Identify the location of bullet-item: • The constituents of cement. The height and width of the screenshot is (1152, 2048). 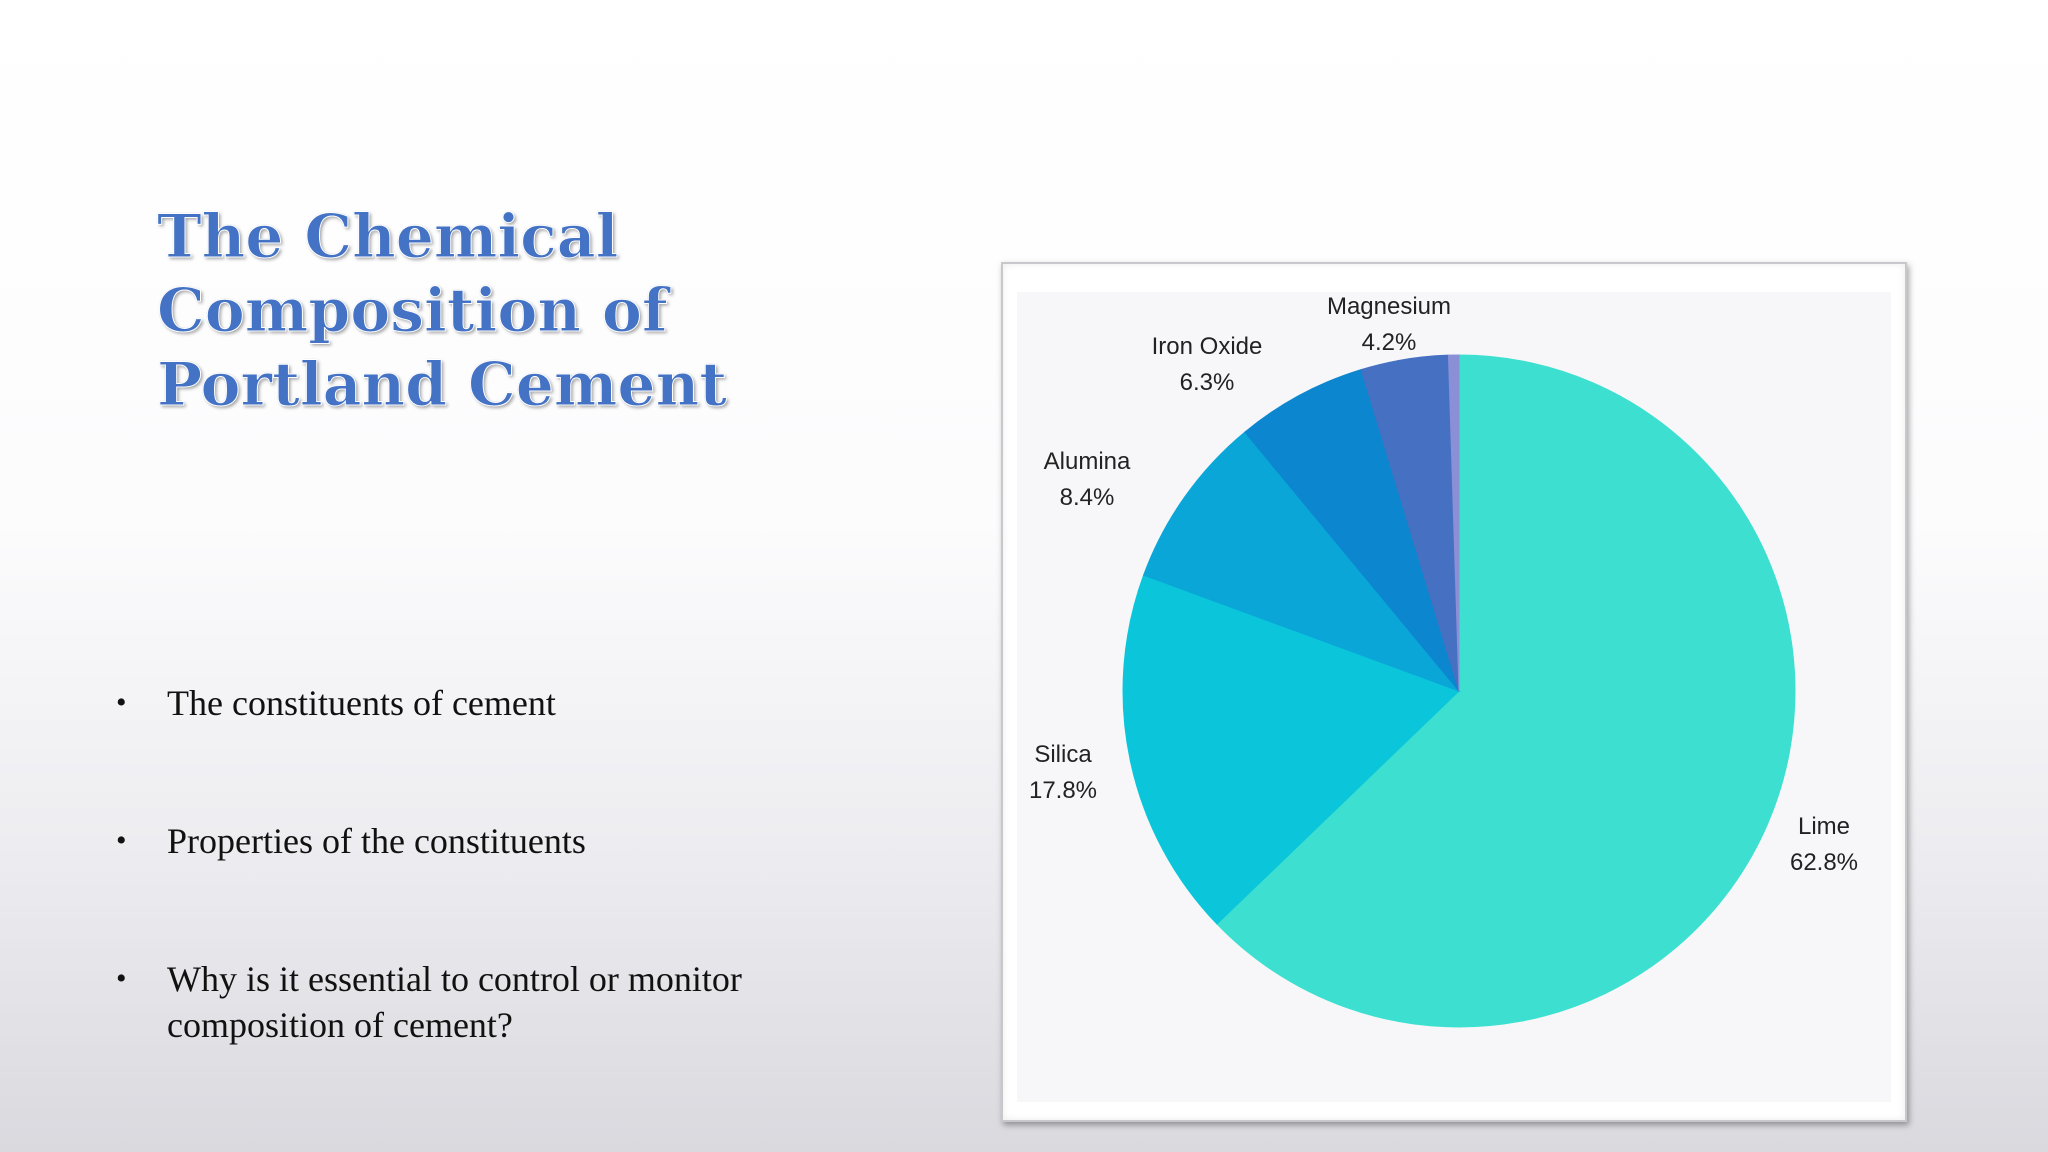
(490, 703).